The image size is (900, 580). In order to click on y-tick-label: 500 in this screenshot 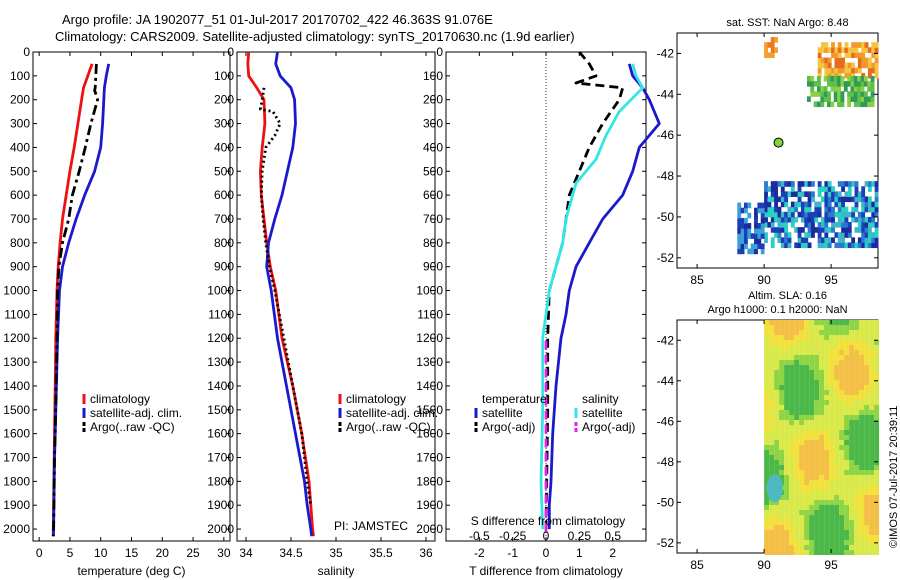, I will do `click(20, 171)`.